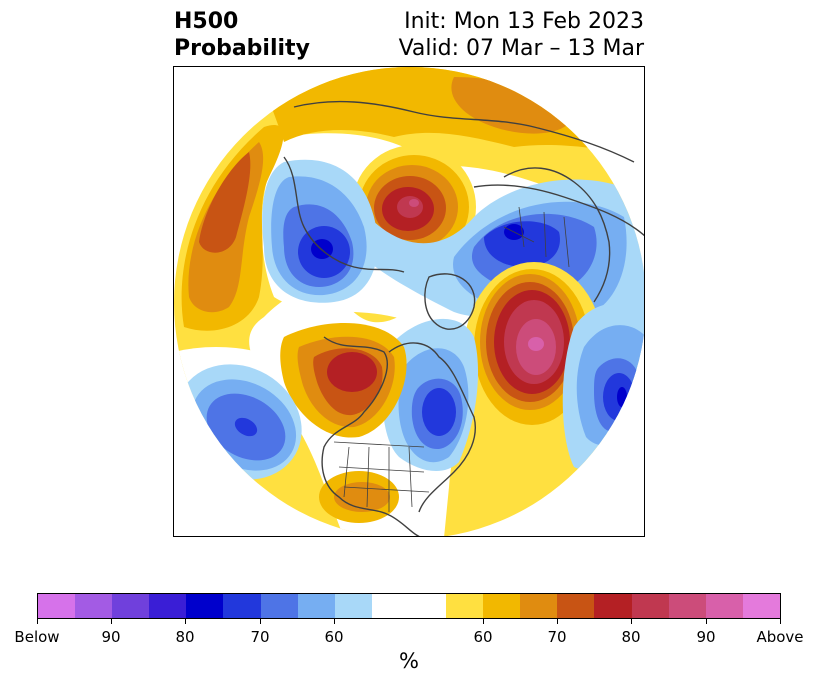  What do you see at coordinates (370, 436) in the screenshot?
I see `coastline-north-america` at bounding box center [370, 436].